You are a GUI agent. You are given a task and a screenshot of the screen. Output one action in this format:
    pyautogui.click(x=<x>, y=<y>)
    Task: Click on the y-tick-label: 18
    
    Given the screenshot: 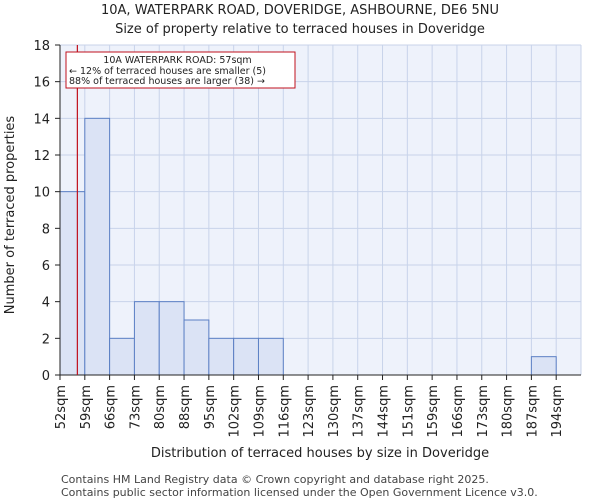 What is the action you would take?
    pyautogui.click(x=41, y=46)
    